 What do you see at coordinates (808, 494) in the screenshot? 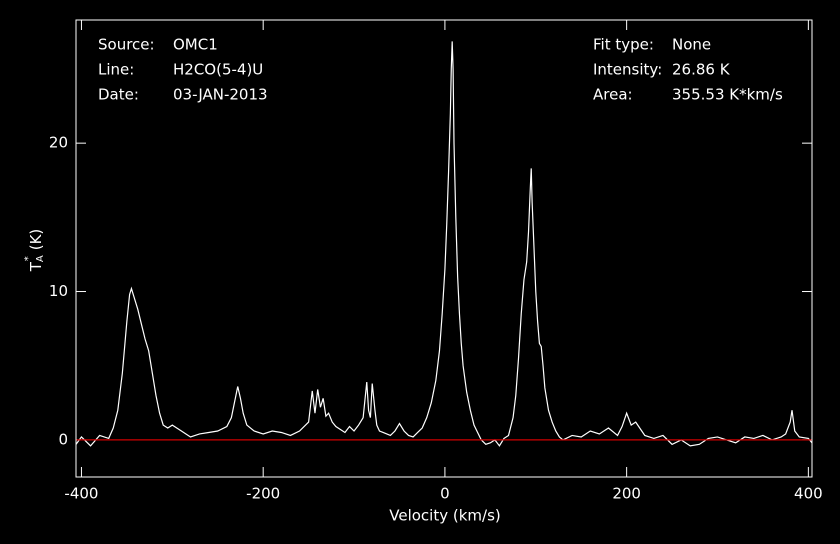
I see `x-tick-label: 400` at bounding box center [808, 494].